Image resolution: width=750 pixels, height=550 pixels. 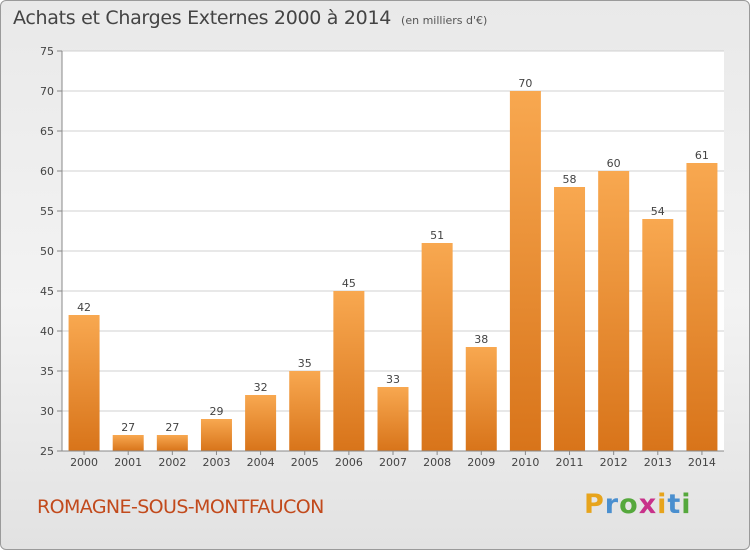 What do you see at coordinates (702, 462) in the screenshot?
I see `x-tick-label: 2014` at bounding box center [702, 462].